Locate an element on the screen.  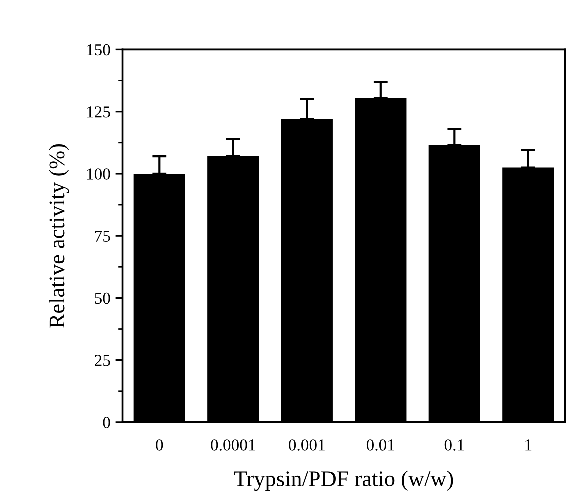
y-tick-label: 50 is located at coordinates (102, 298).